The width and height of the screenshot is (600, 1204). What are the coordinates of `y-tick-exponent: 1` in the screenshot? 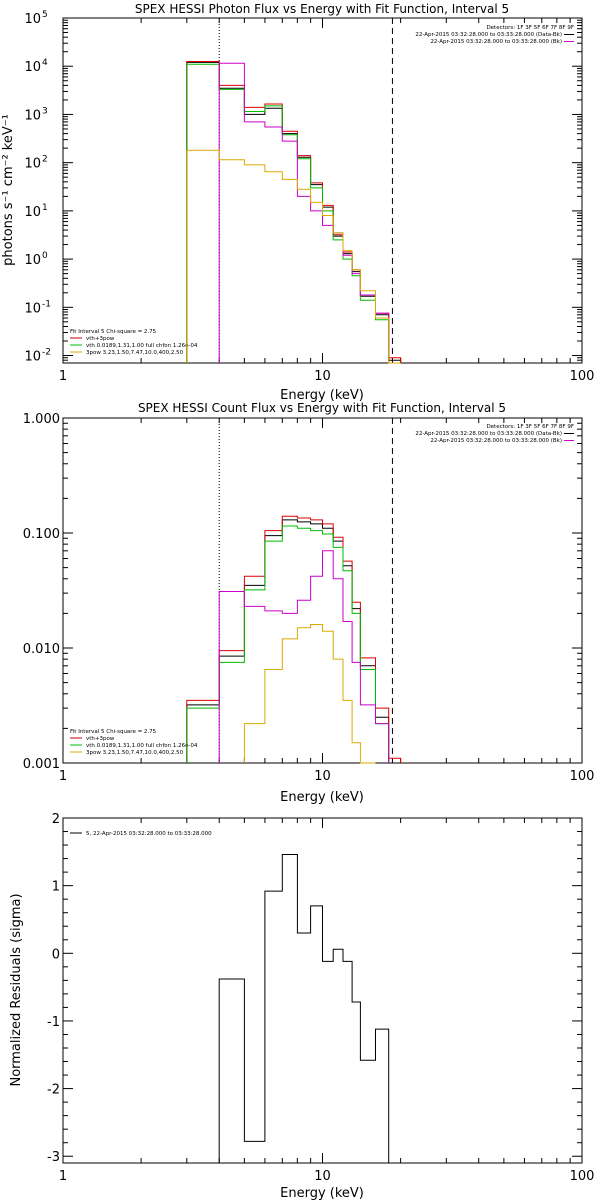 It's located at (45, 208).